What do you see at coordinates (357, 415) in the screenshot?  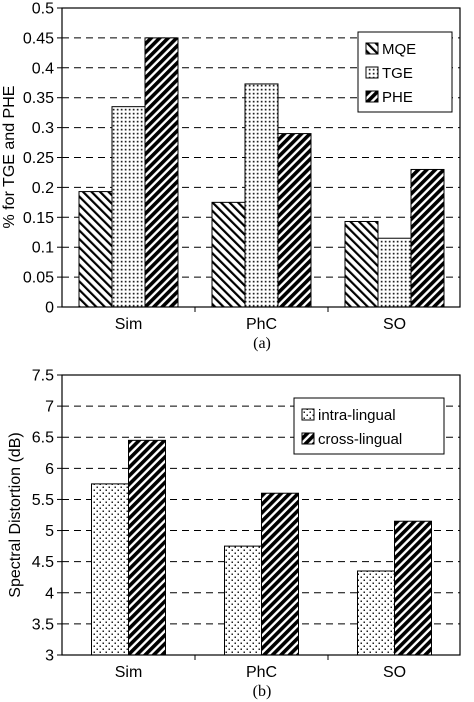 I see `chart-b-legend-label: intra-lingual` at bounding box center [357, 415].